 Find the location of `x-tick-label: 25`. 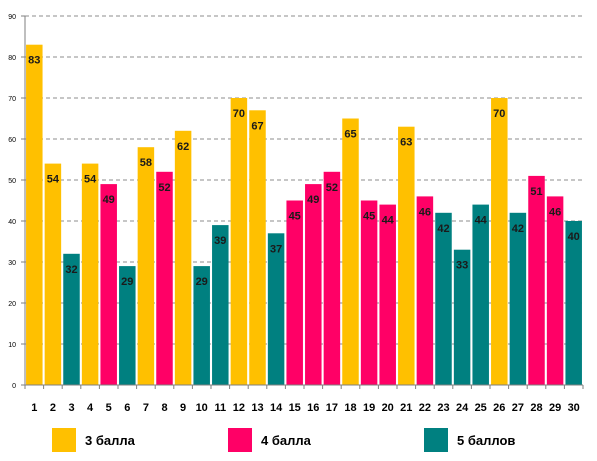

x-tick-label: 25 is located at coordinates (481, 408).